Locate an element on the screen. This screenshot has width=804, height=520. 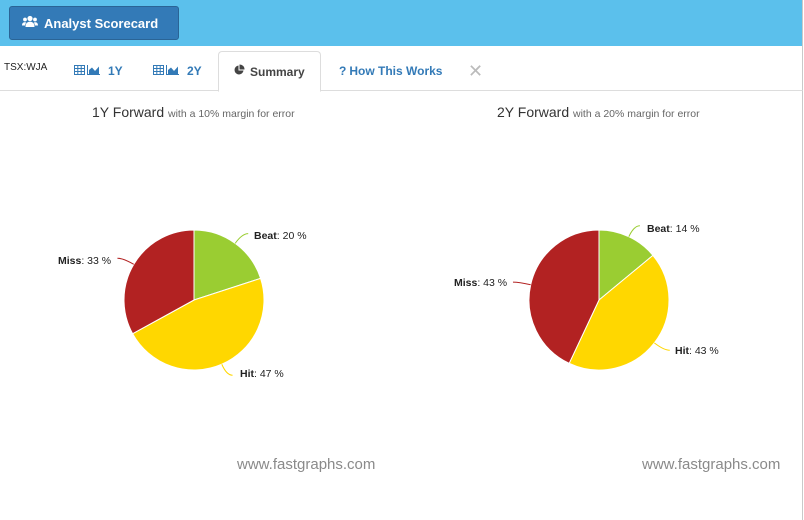
chart-2-hit-label: Hit: 43 % is located at coordinates (697, 351).